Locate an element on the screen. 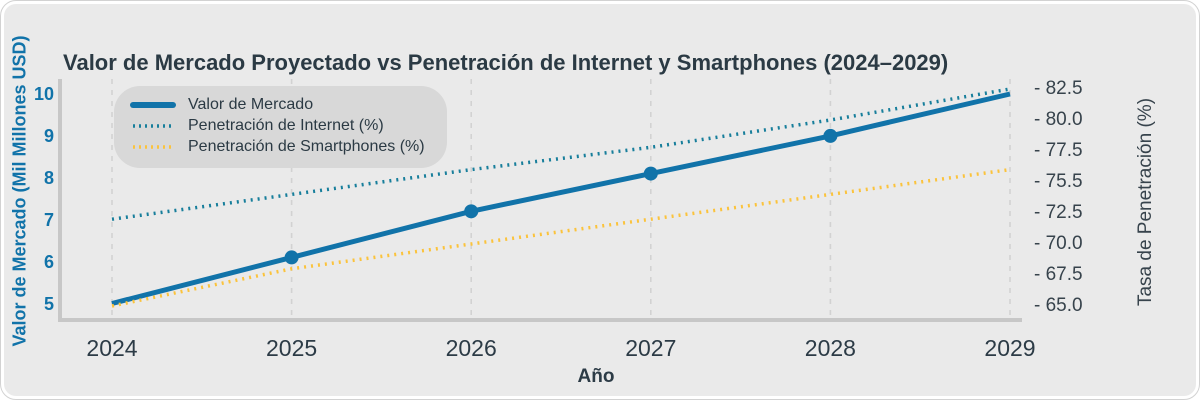 Image resolution: width=1200 pixels, height=400 pixels. x-axis-tick: 2025 is located at coordinates (292, 348).